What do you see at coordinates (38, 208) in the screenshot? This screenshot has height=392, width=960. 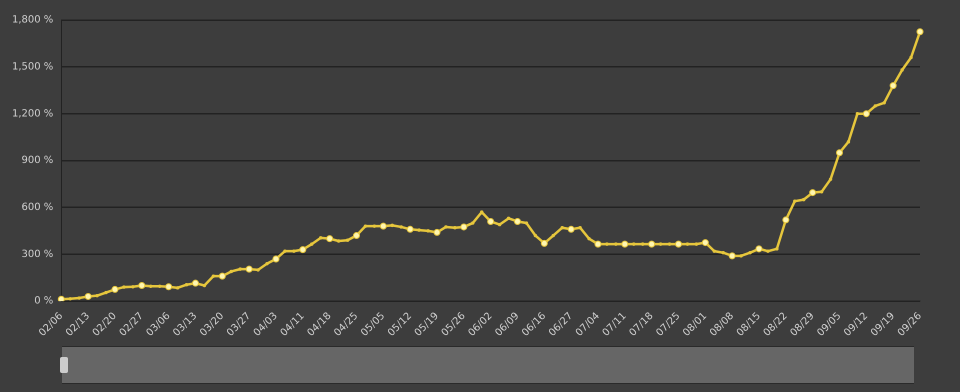 I see `y-tick-label: 600 %` at bounding box center [38, 208].